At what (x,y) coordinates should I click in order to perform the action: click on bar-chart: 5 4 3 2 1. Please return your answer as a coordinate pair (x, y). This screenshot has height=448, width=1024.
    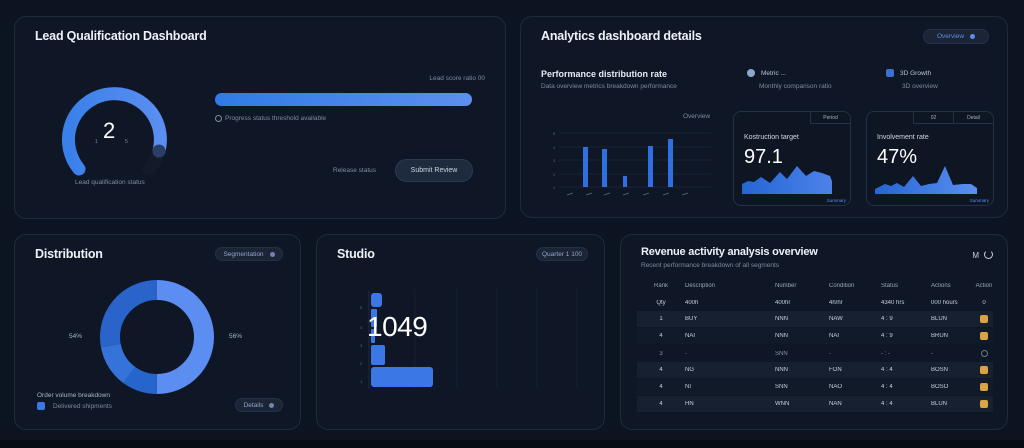
    Looking at the image, I should click on (632, 163).